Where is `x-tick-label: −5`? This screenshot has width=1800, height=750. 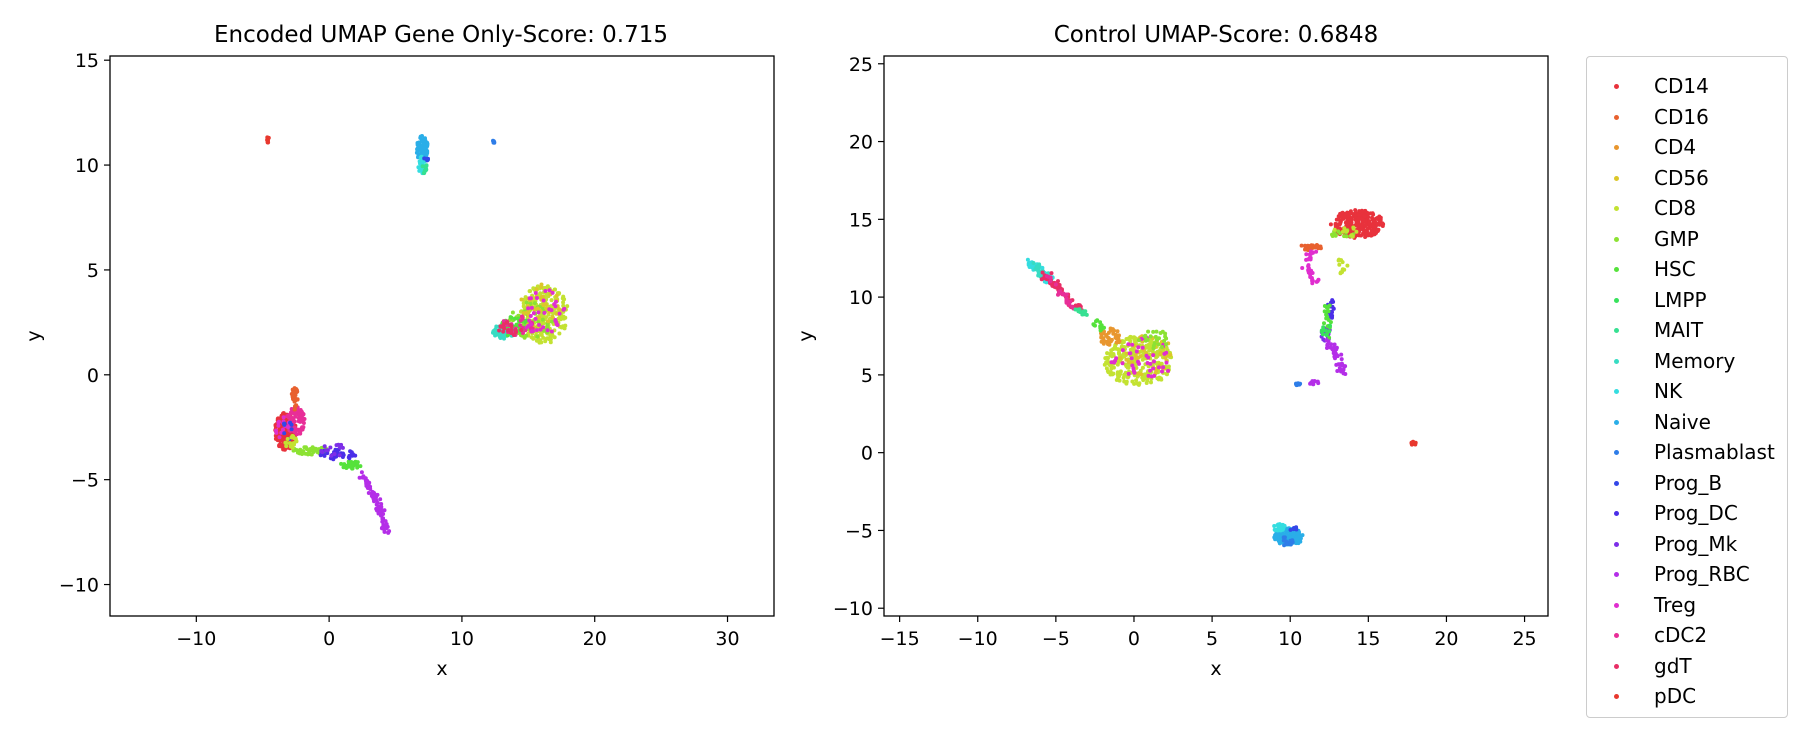 x-tick-label: −5 is located at coordinates (1056, 639).